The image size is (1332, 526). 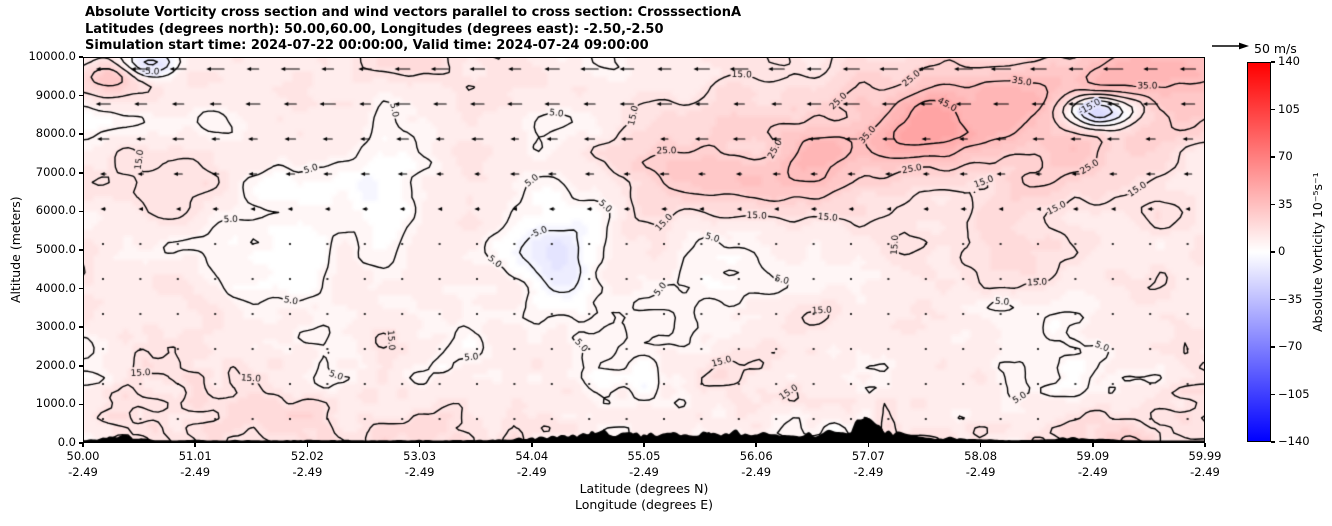 What do you see at coordinates (1294, 393) in the screenshot?
I see `colorbar-tick-label: −105` at bounding box center [1294, 393].